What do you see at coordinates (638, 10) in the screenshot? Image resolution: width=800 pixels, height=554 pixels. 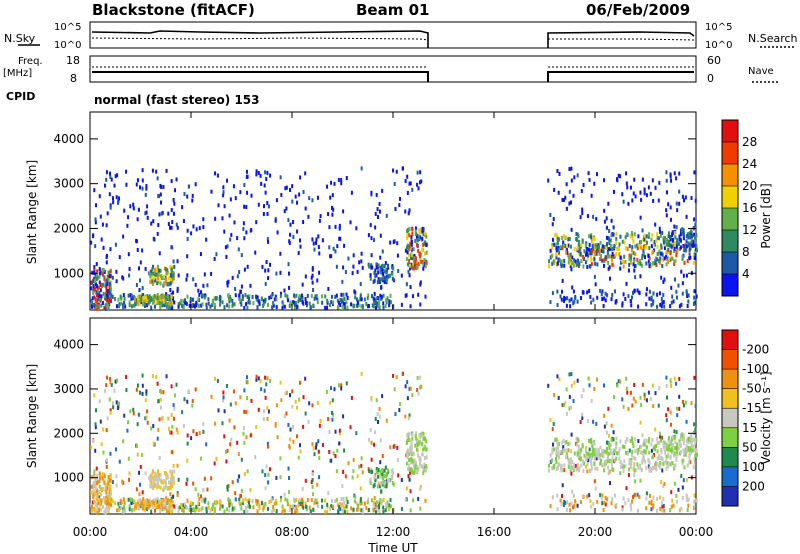 I see `date-title: 06/Feb/2009` at bounding box center [638, 10].